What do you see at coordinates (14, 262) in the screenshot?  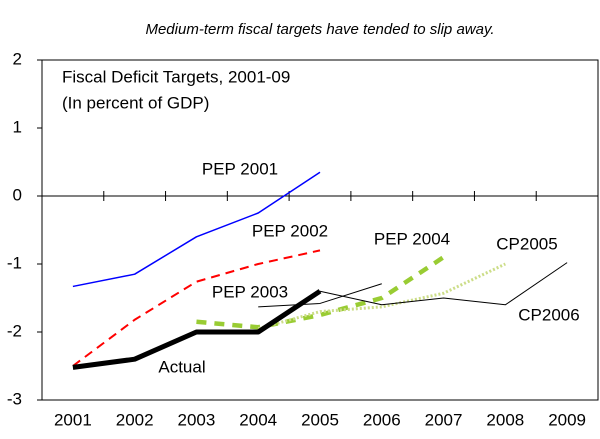 I see `y-tick-label: -1` at bounding box center [14, 262].